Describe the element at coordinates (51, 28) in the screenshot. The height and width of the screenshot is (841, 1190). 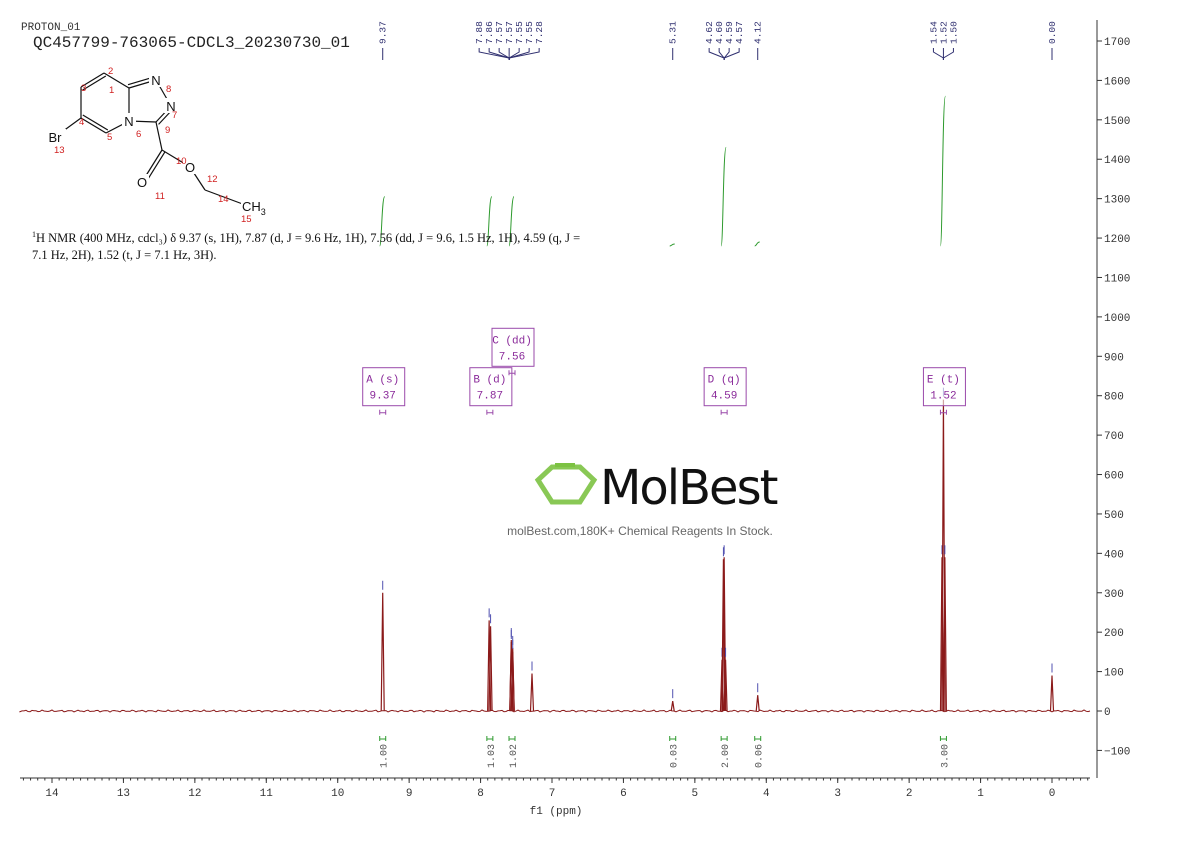
I see `experiment-name: PROTON_01` at that location.